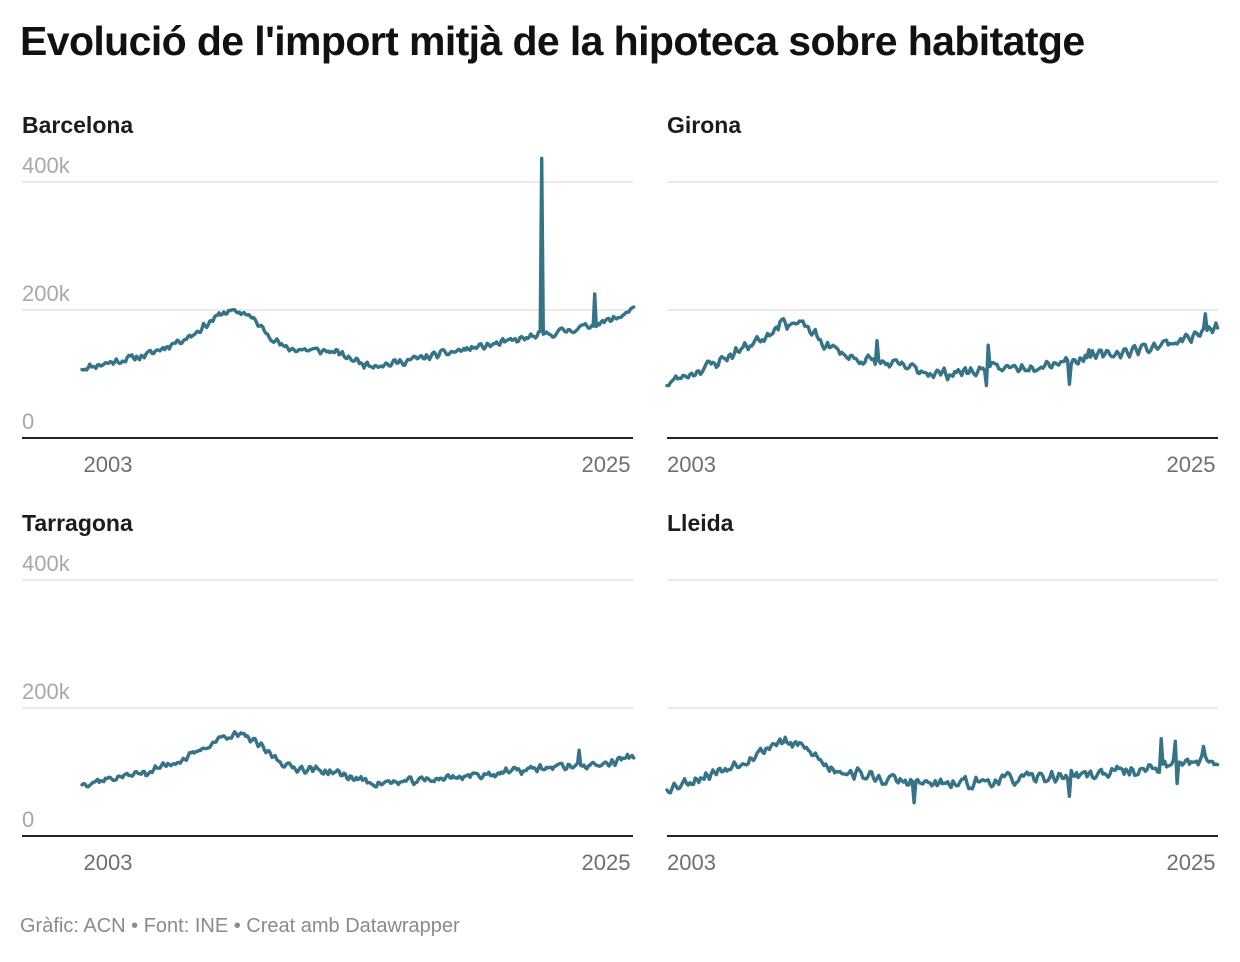 The width and height of the screenshot is (1240, 962). What do you see at coordinates (77, 523) in the screenshot?
I see `panel-title-tarragona: Tarragona` at bounding box center [77, 523].